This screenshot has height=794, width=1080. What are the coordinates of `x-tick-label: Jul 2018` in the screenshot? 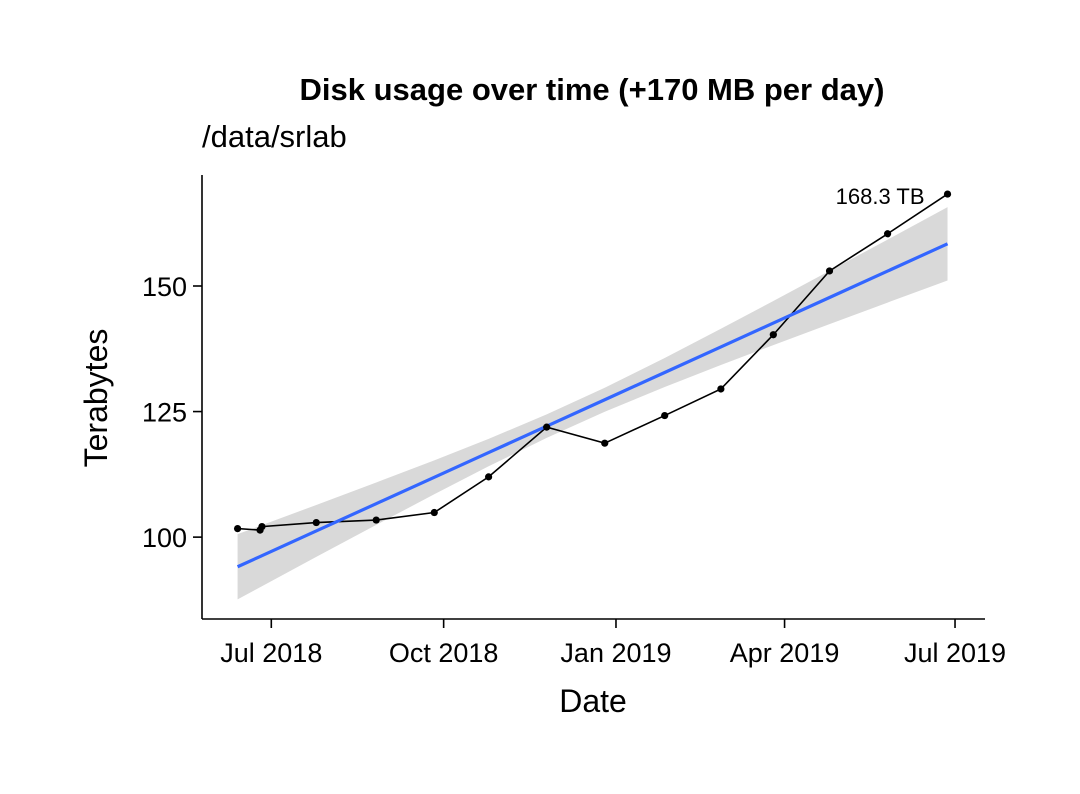 It's located at (271, 653).